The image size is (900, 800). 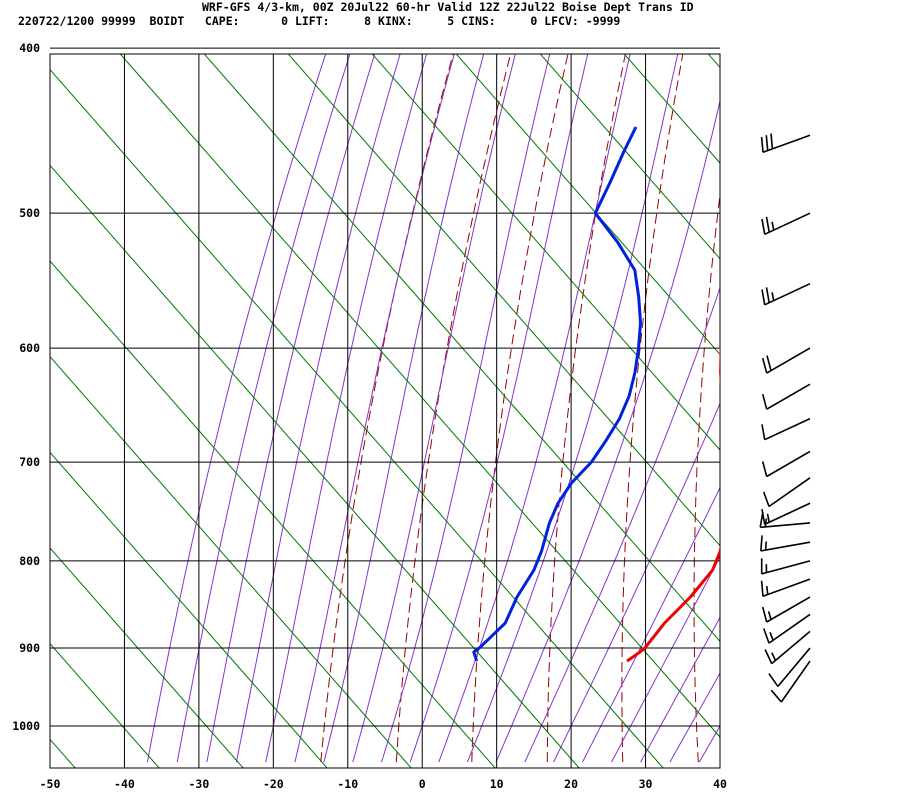 What do you see at coordinates (29, 648) in the screenshot?
I see `y-tick-label: 900` at bounding box center [29, 648].